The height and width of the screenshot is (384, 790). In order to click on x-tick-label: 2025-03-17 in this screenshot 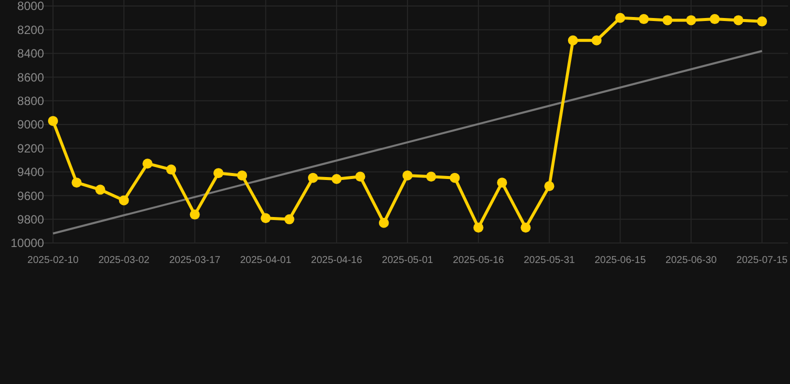, I will do `click(195, 260)`.